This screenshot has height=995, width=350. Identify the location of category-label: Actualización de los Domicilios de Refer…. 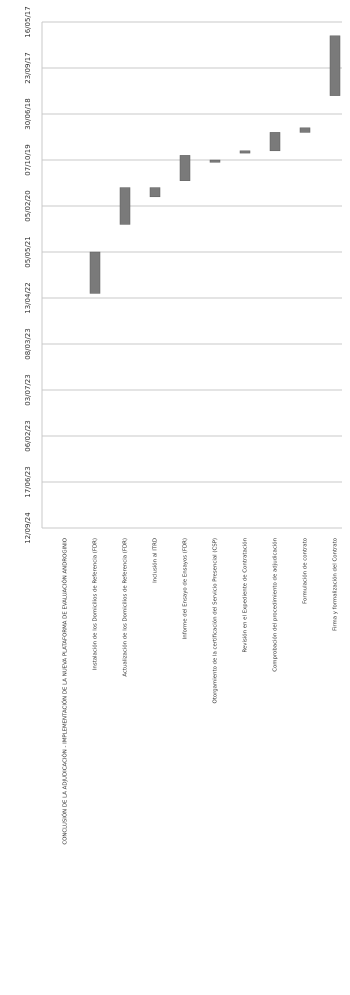
(125, 607).